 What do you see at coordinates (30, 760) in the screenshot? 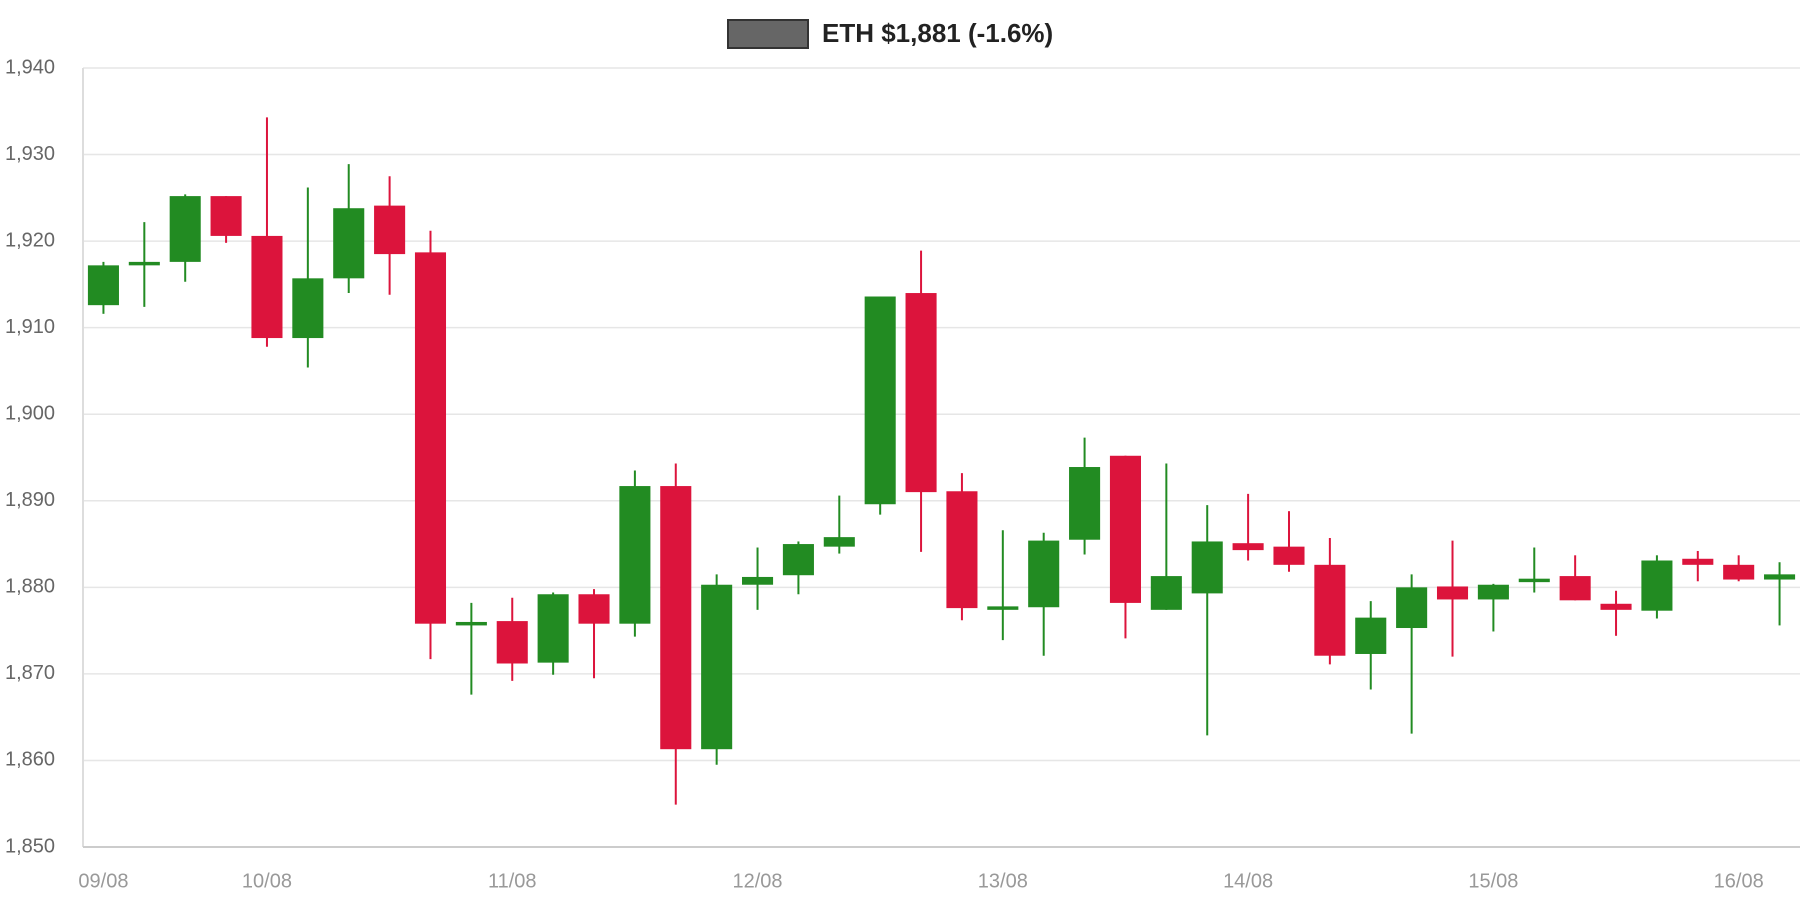
I see `y-tick-label: 1,860` at bounding box center [30, 760].